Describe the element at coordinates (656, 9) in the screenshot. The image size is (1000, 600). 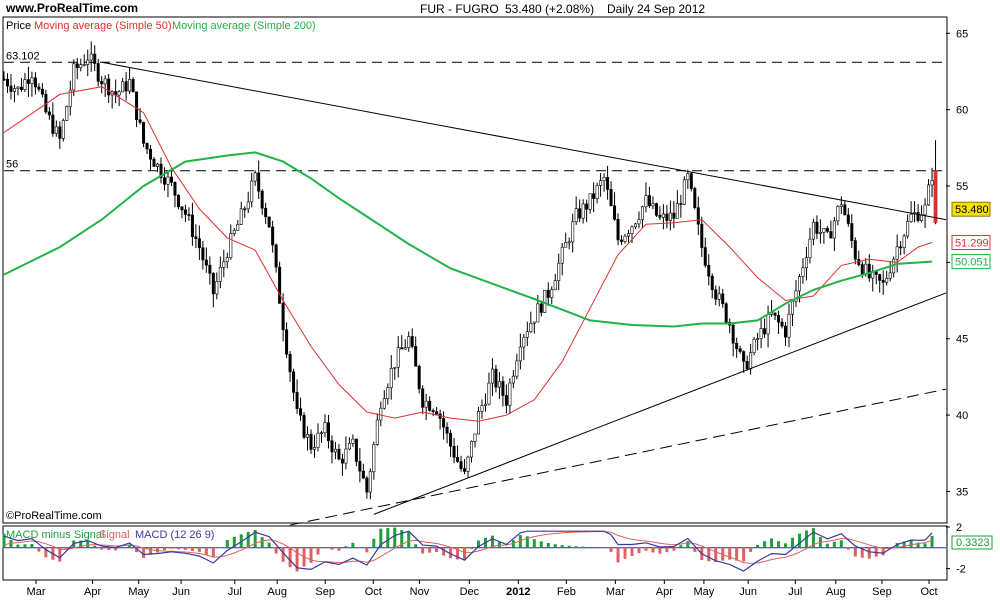
I see `period-date: Daily 24 Sep 2012` at that location.